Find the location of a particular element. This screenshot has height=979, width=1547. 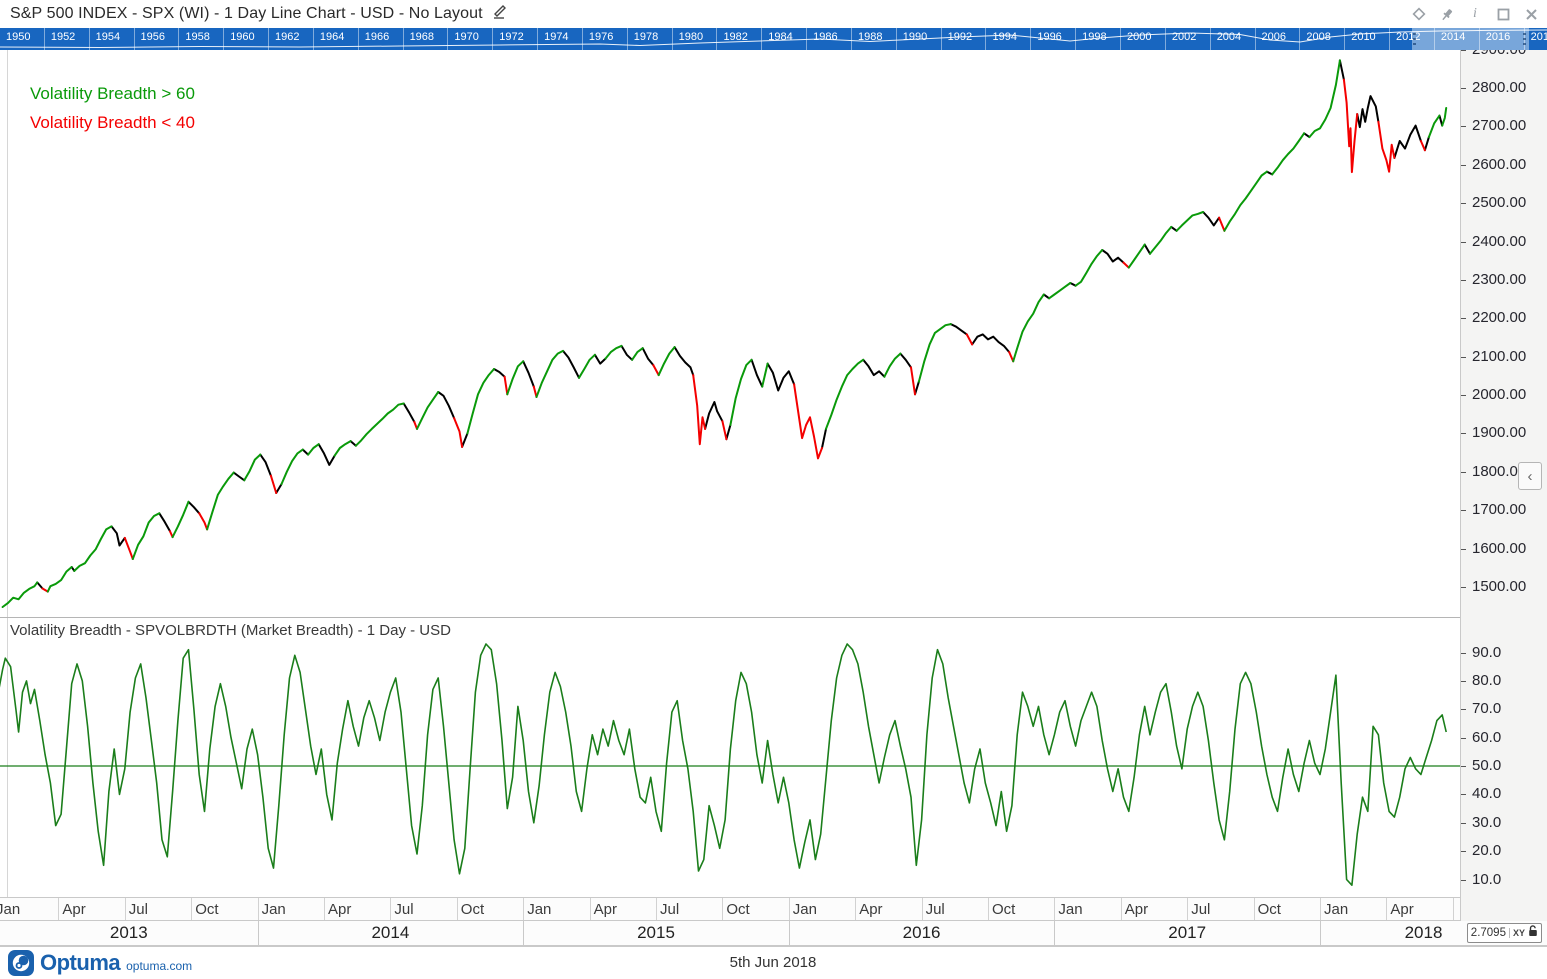

legend-breadth-above-60: Volatility Breadth > 60 is located at coordinates (112, 93).